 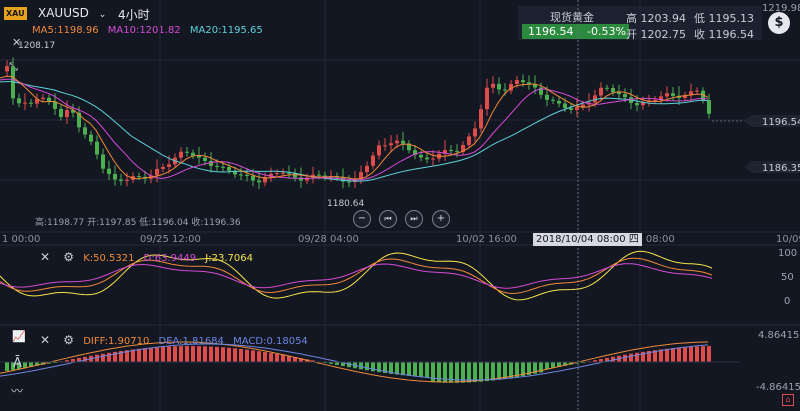 I want to click on home-icon: ⌂, so click(x=788, y=400).